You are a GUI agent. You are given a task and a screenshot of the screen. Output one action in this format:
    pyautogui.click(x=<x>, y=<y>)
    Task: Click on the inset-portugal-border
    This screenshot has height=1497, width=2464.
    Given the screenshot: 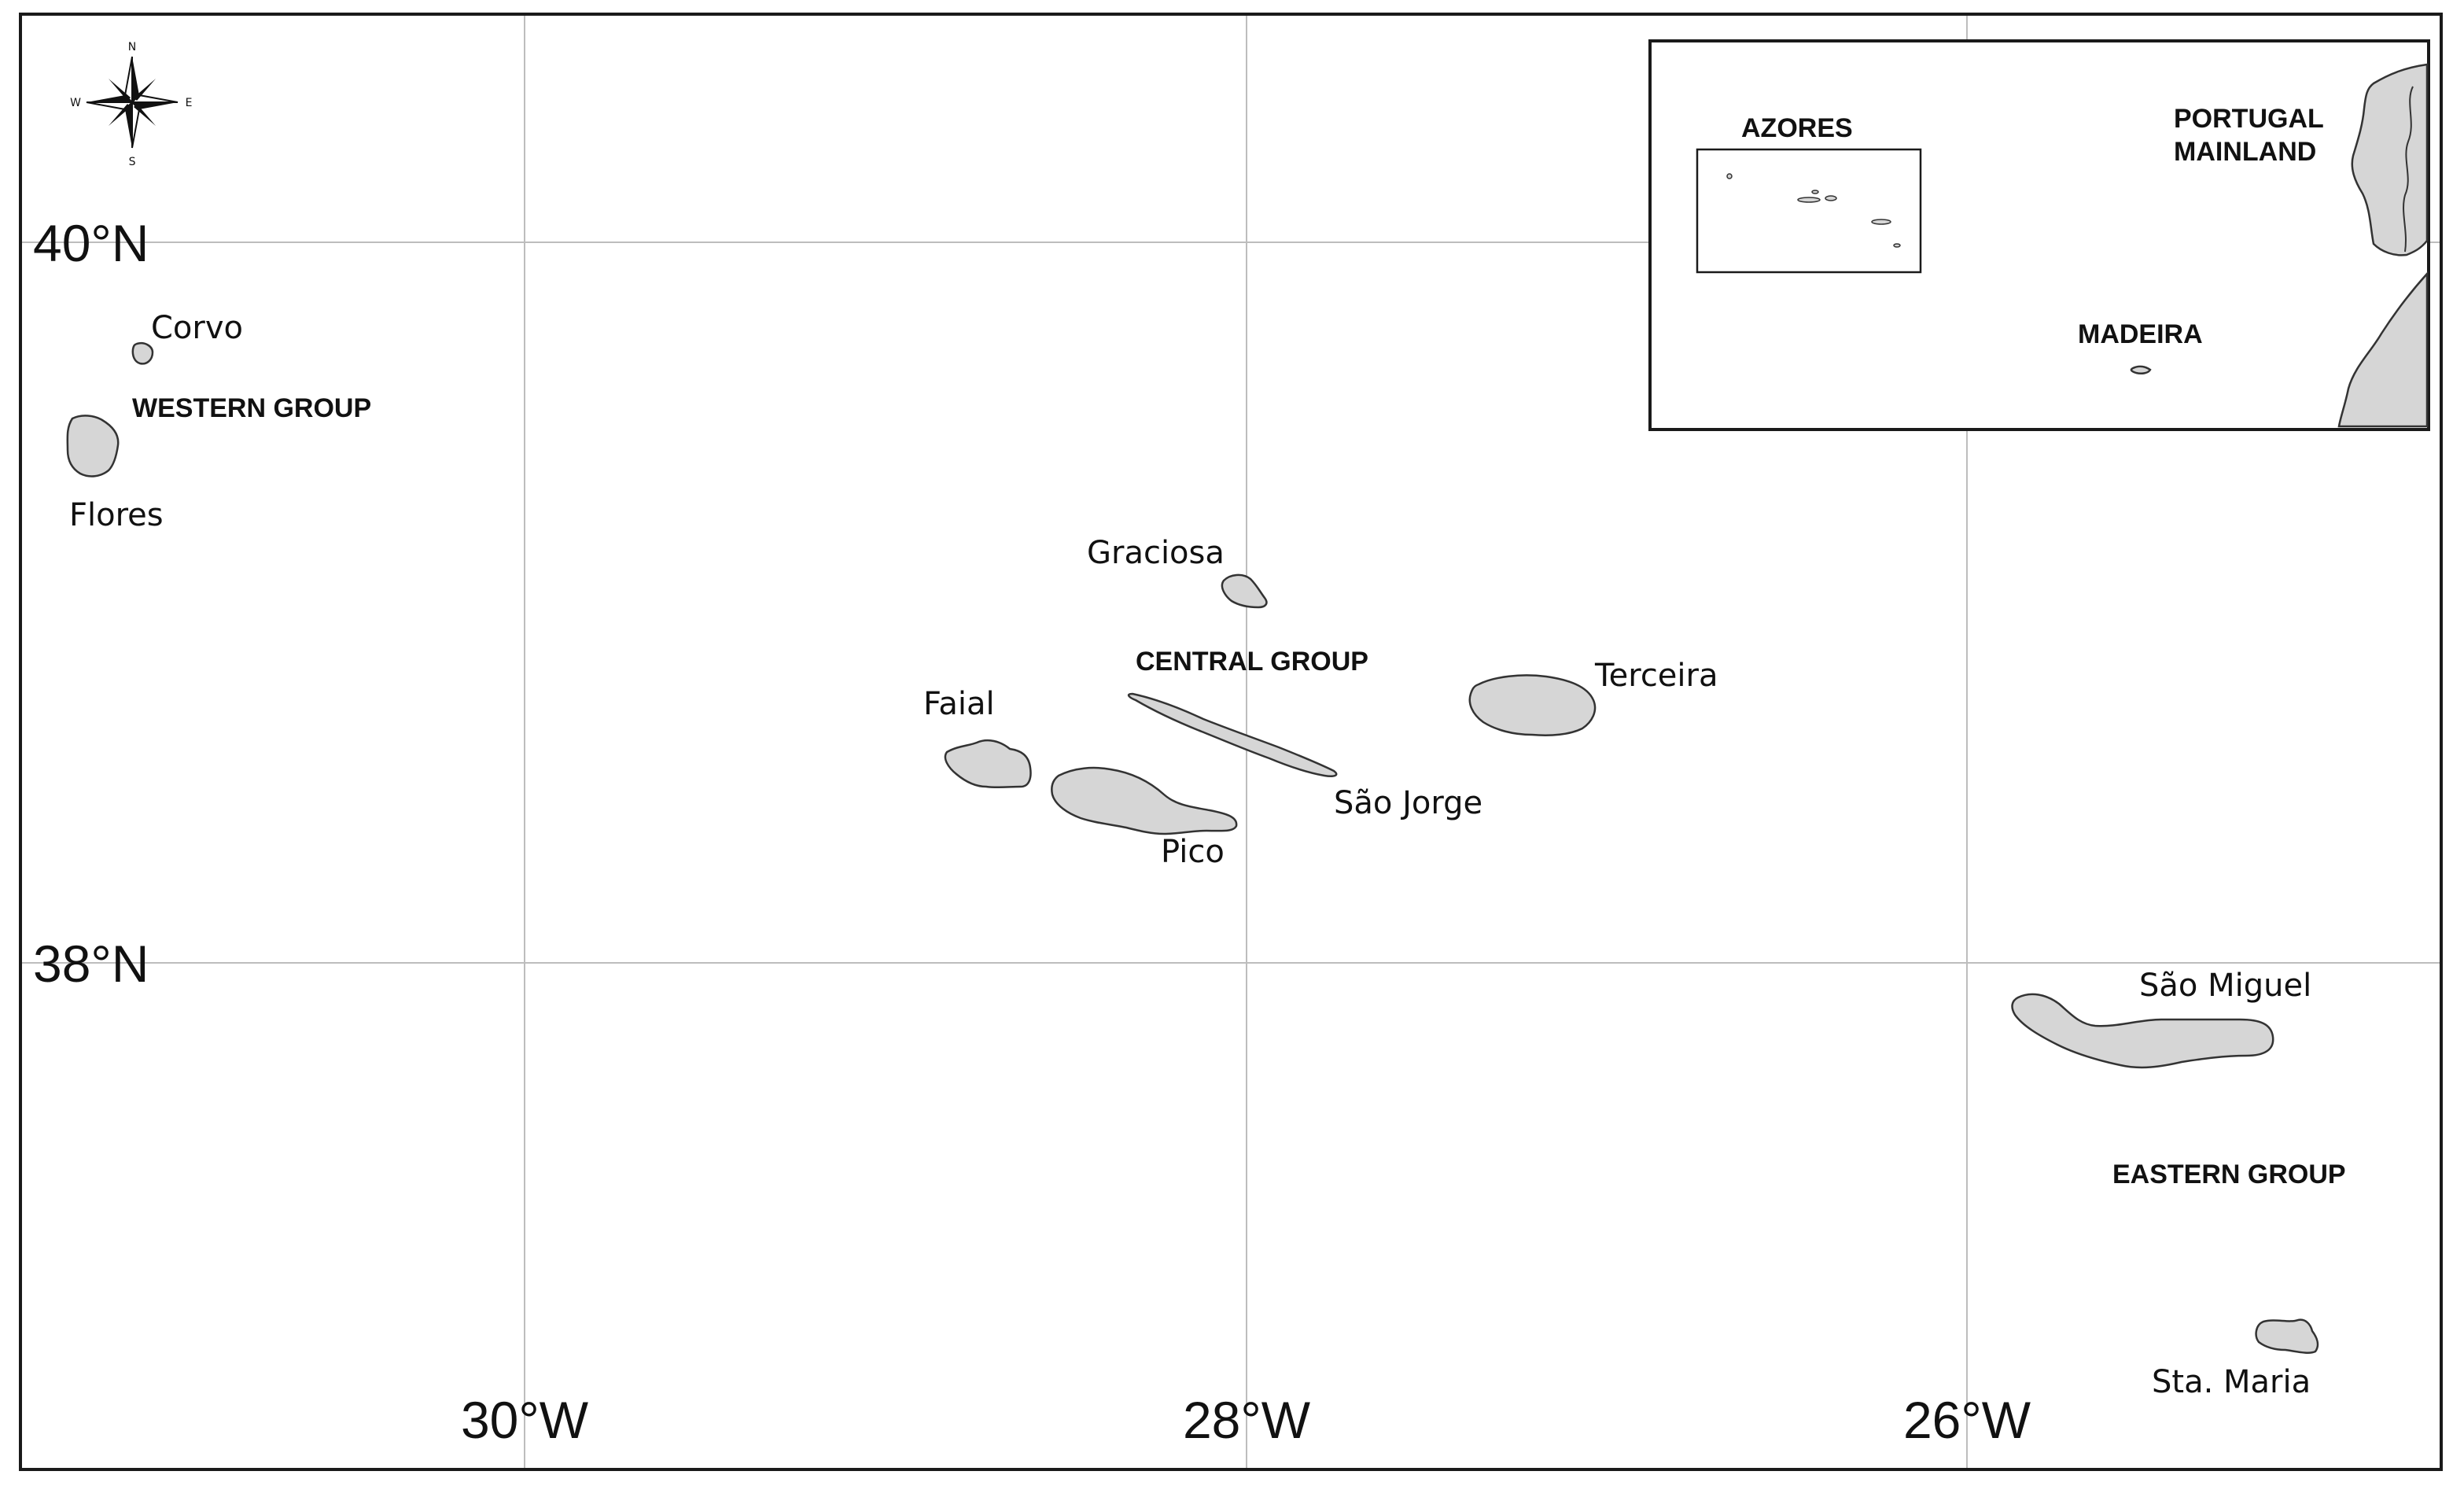 What is the action you would take?
    pyautogui.click(x=2408, y=169)
    